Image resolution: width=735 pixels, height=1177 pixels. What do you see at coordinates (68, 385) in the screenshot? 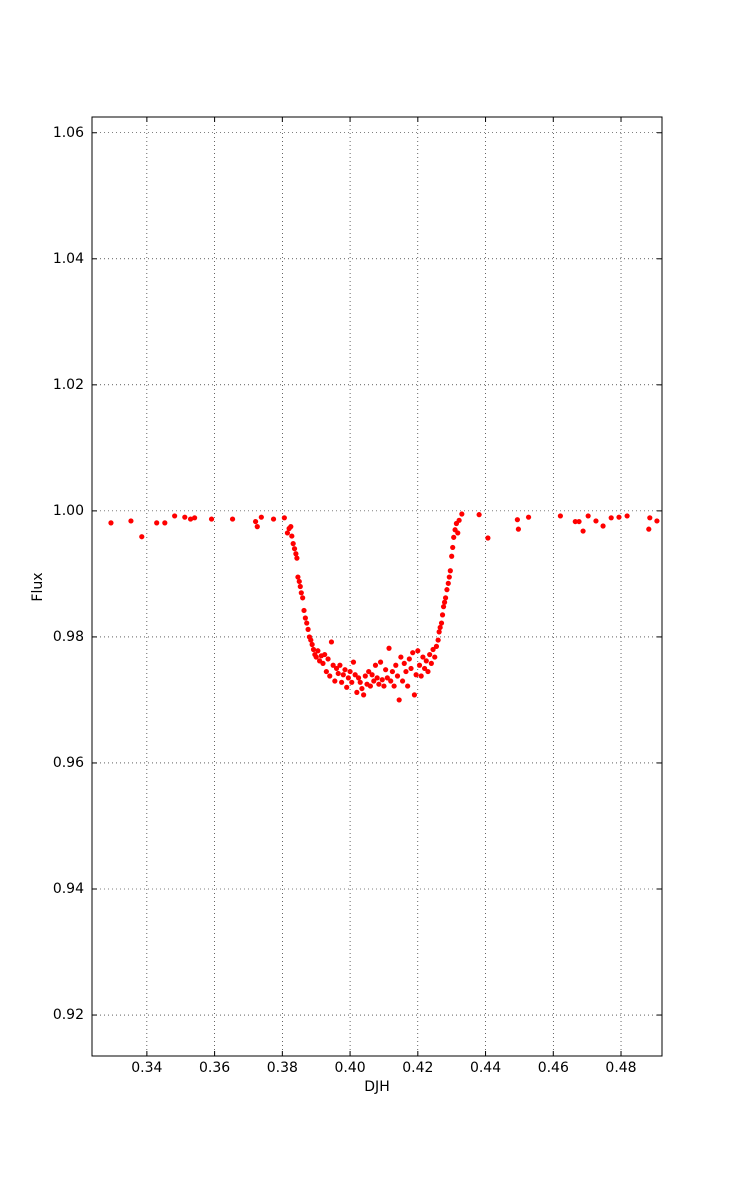
I see `y-tick-label: 1.02` at bounding box center [68, 385].